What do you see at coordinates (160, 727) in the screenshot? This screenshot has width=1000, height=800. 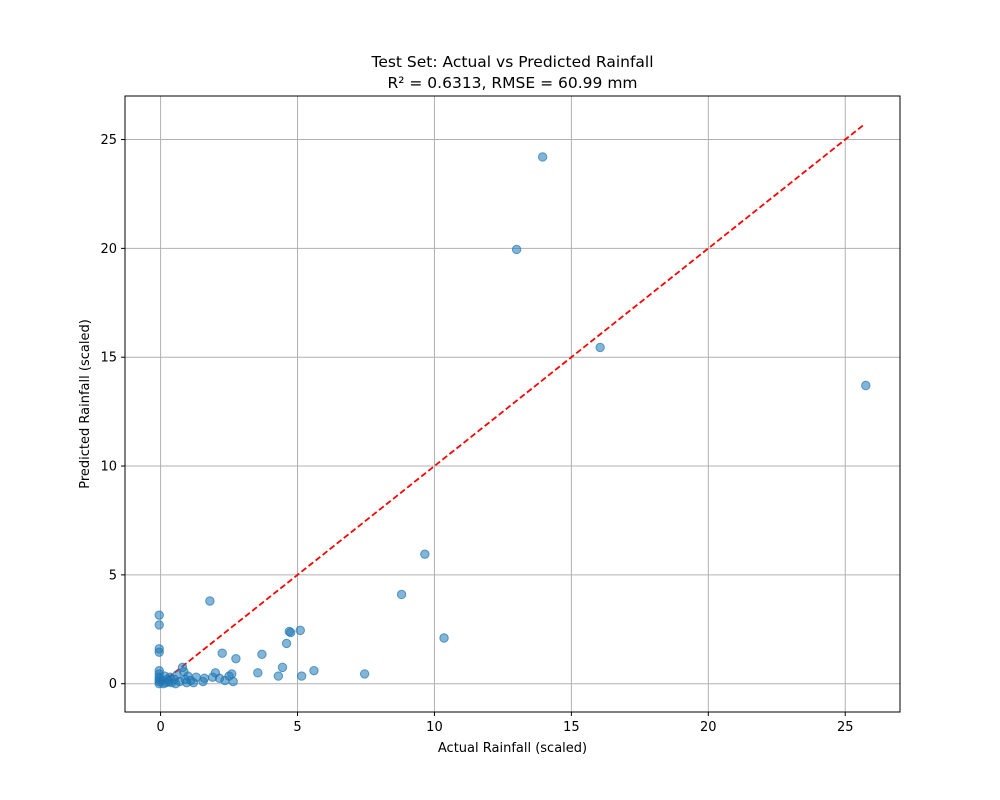 I see `x-tick-label: 0` at bounding box center [160, 727].